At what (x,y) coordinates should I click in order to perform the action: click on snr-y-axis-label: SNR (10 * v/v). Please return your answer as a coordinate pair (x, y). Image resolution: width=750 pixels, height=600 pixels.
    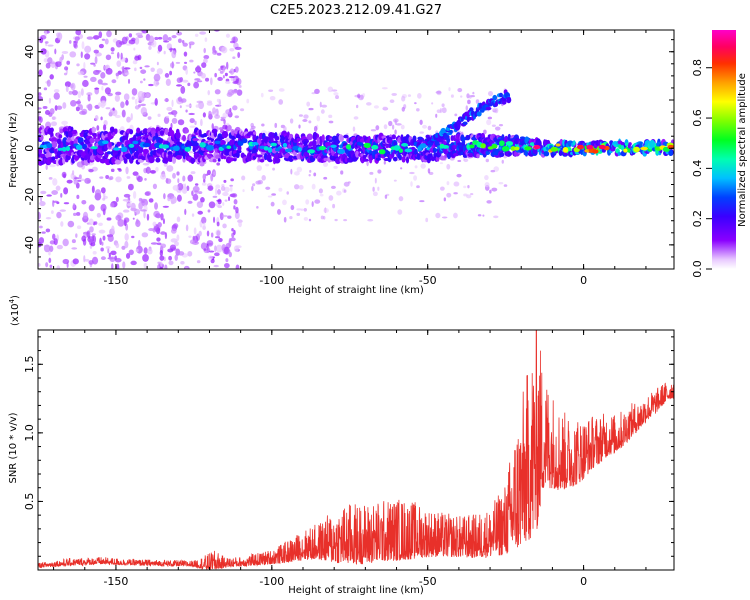
    Looking at the image, I should click on (13, 447).